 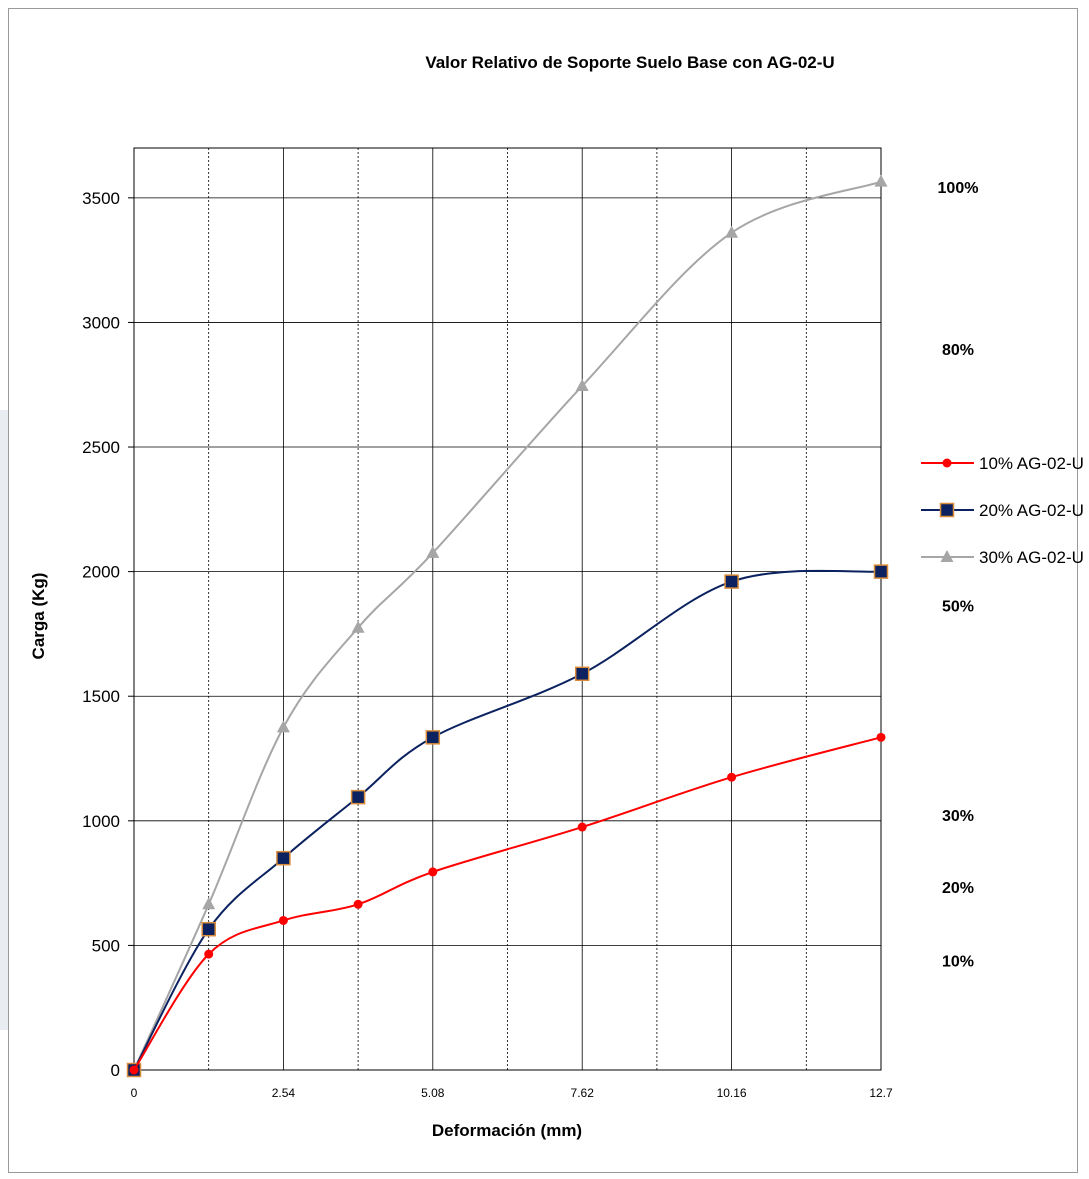 I want to click on y-tick-label: 0, so click(x=115, y=1070).